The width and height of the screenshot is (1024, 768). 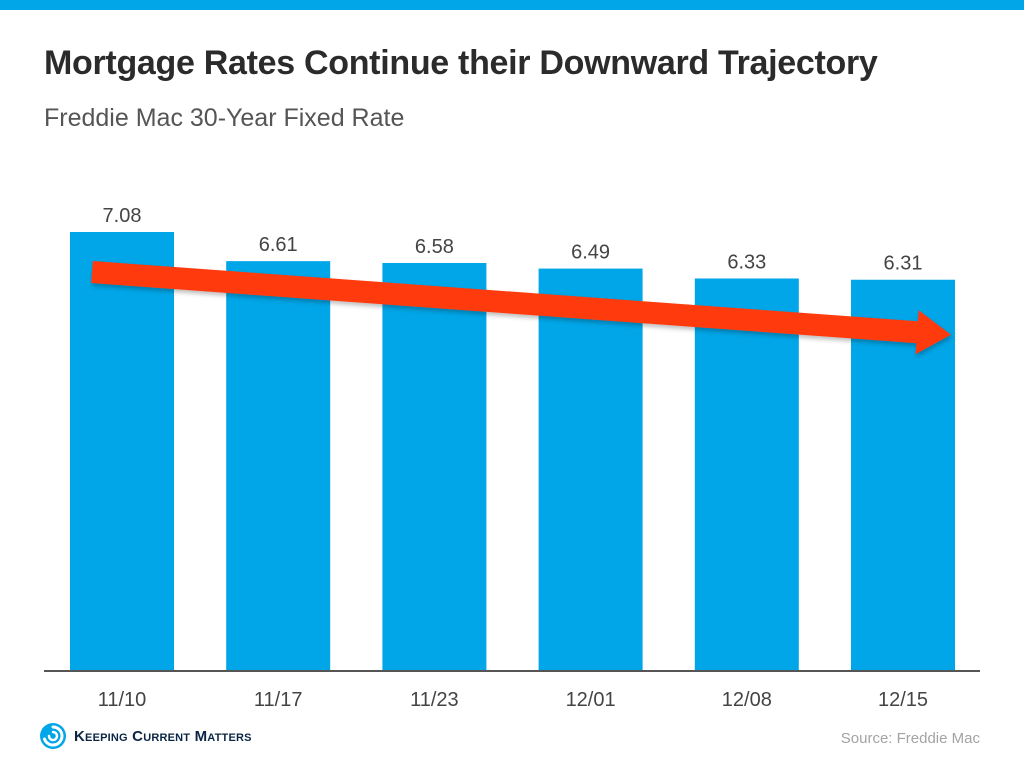 I want to click on brand-name: Keeping Current Matters, so click(x=163, y=736).